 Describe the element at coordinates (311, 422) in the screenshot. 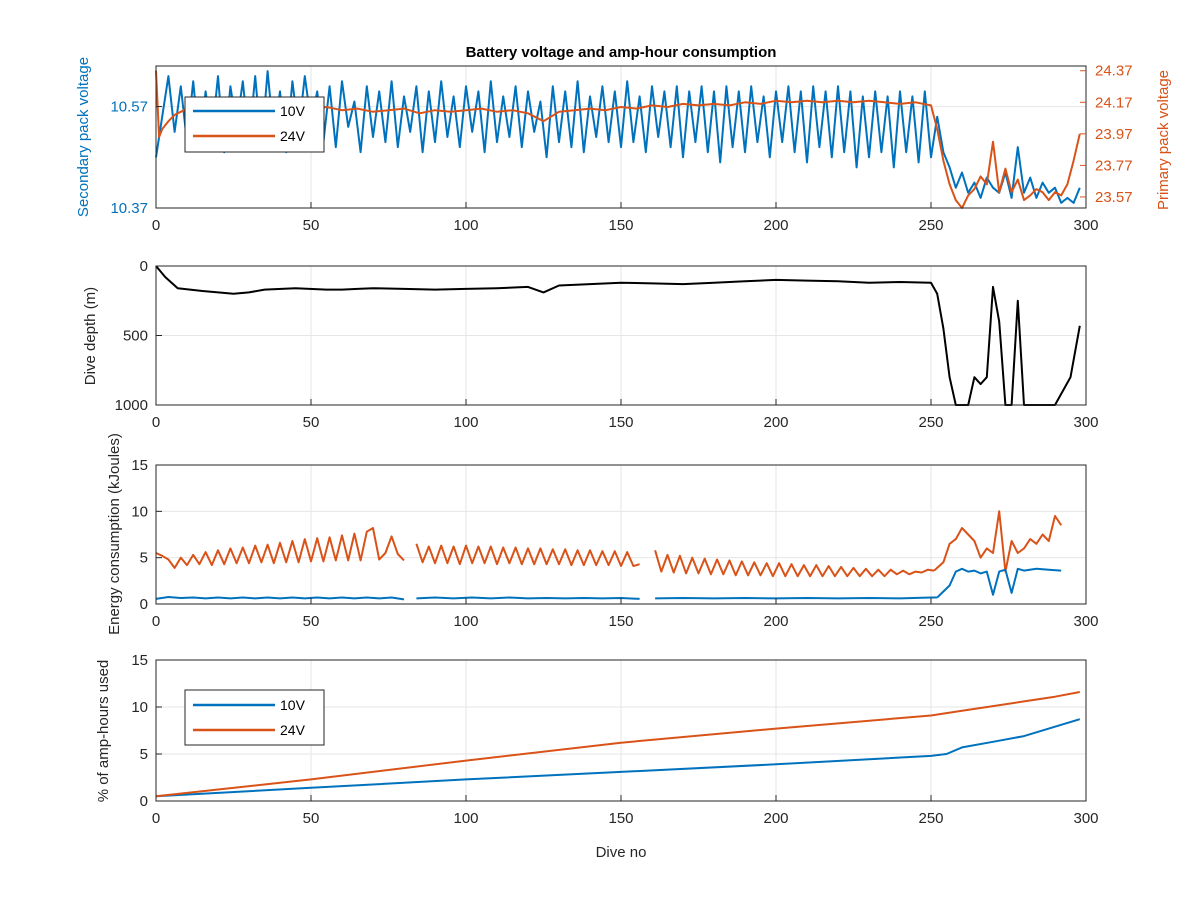

I see `depth-xtick-label-1: 50` at that location.